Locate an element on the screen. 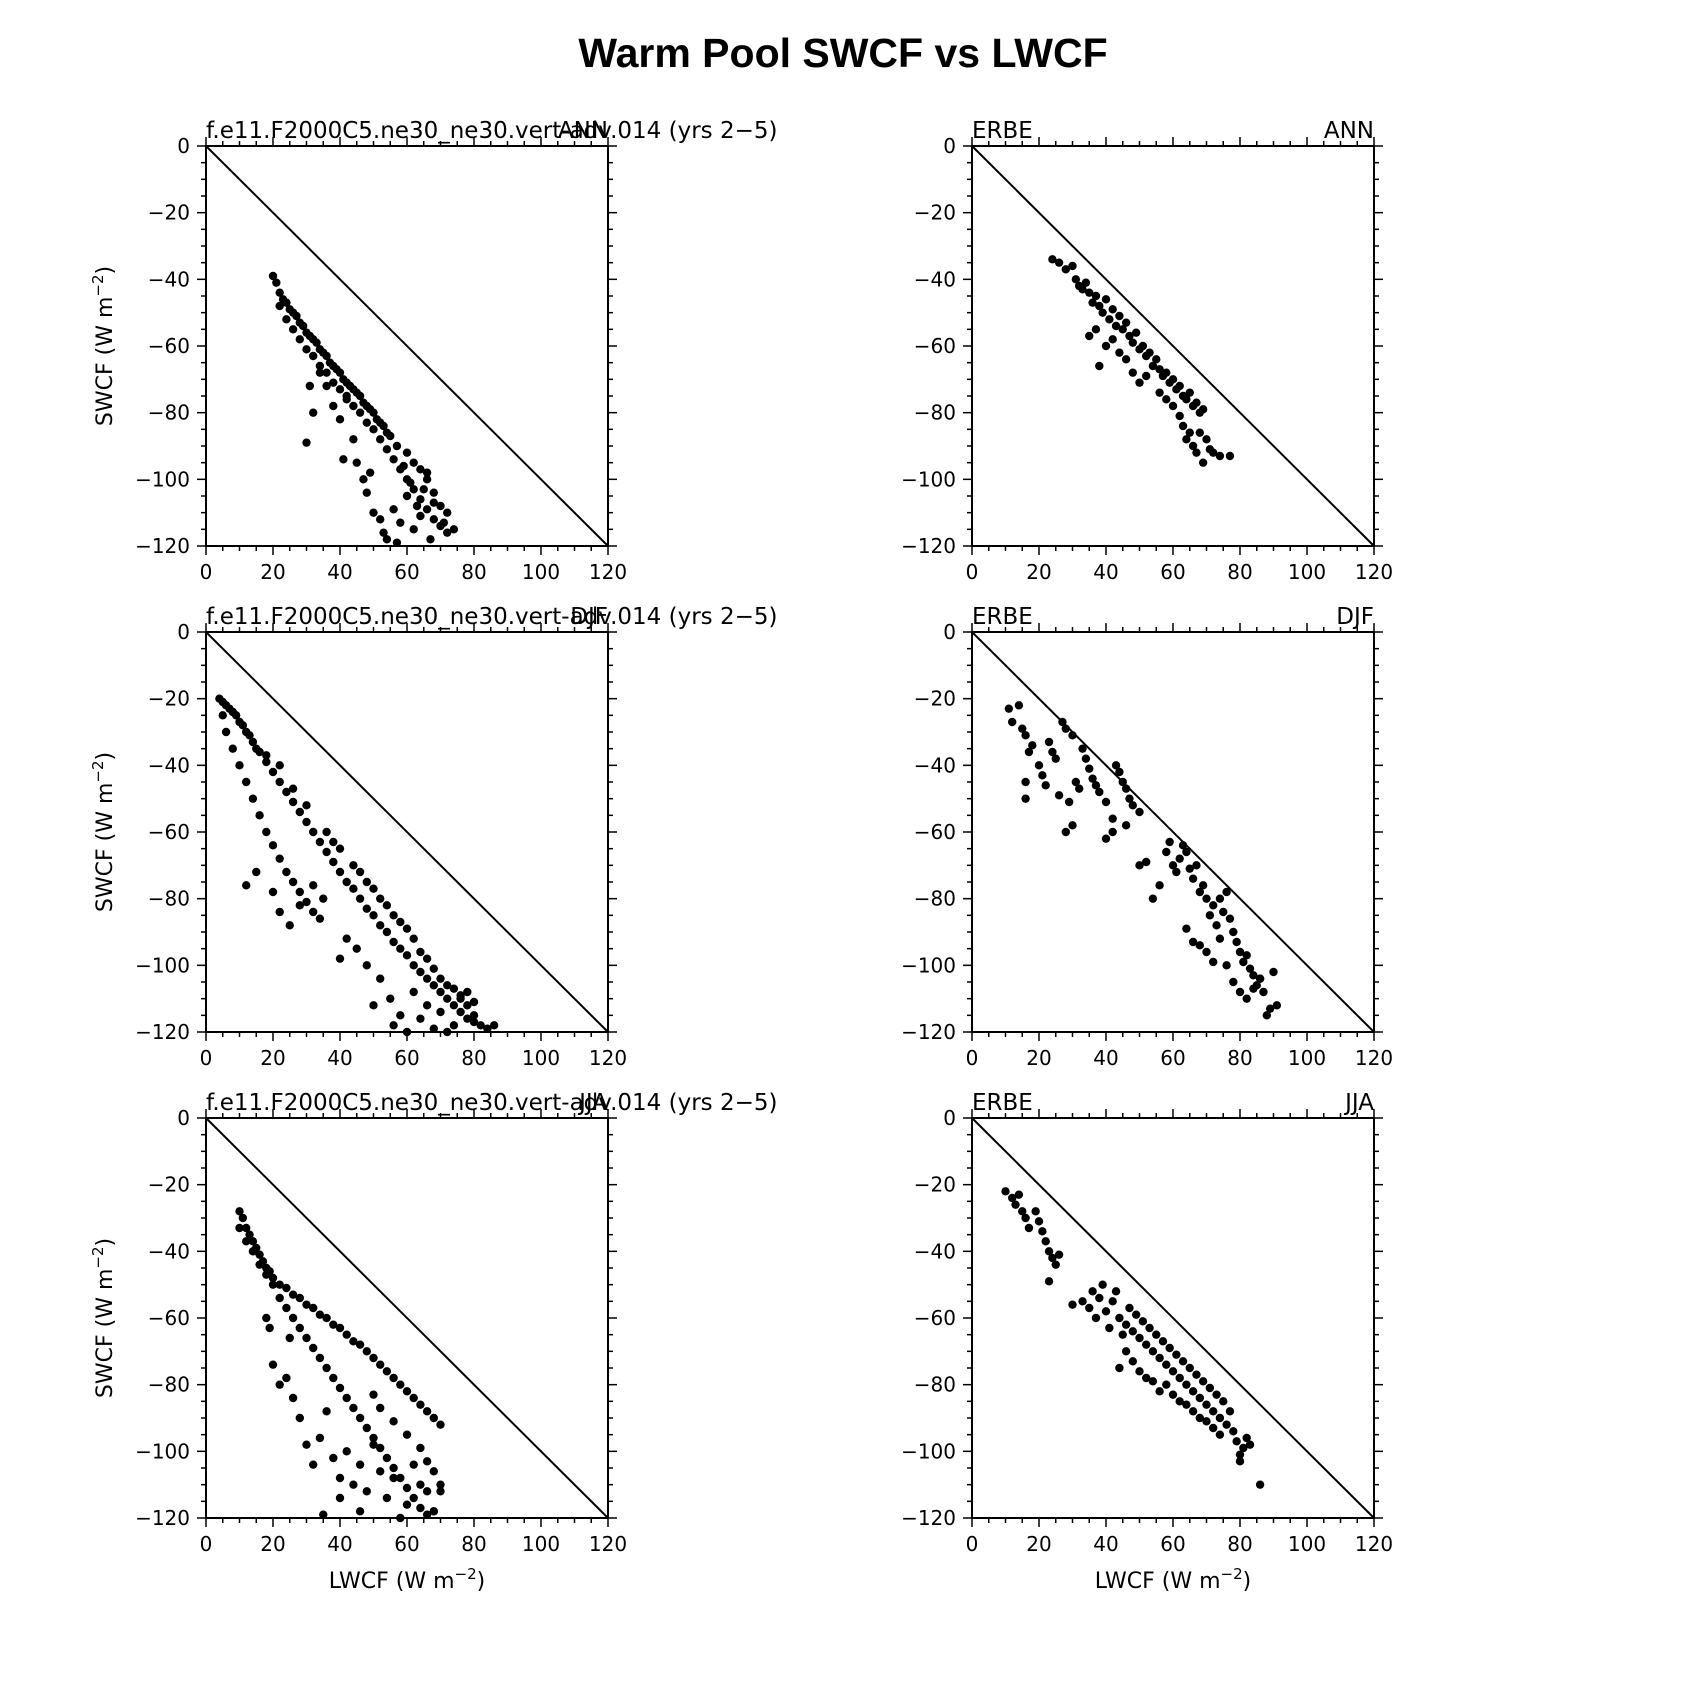  x-tick-label: 120 is located at coordinates (1374, 1058).